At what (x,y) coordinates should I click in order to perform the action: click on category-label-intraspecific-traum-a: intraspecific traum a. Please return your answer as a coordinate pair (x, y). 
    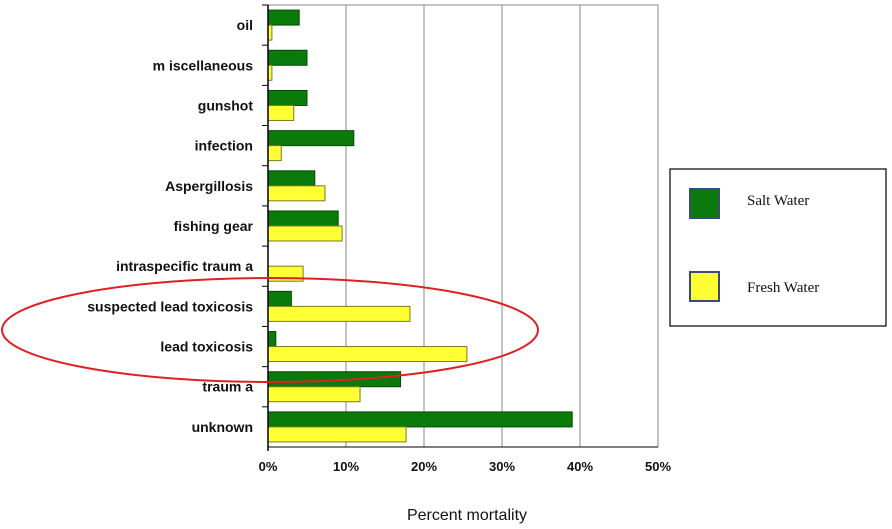
    Looking at the image, I should click on (184, 266).